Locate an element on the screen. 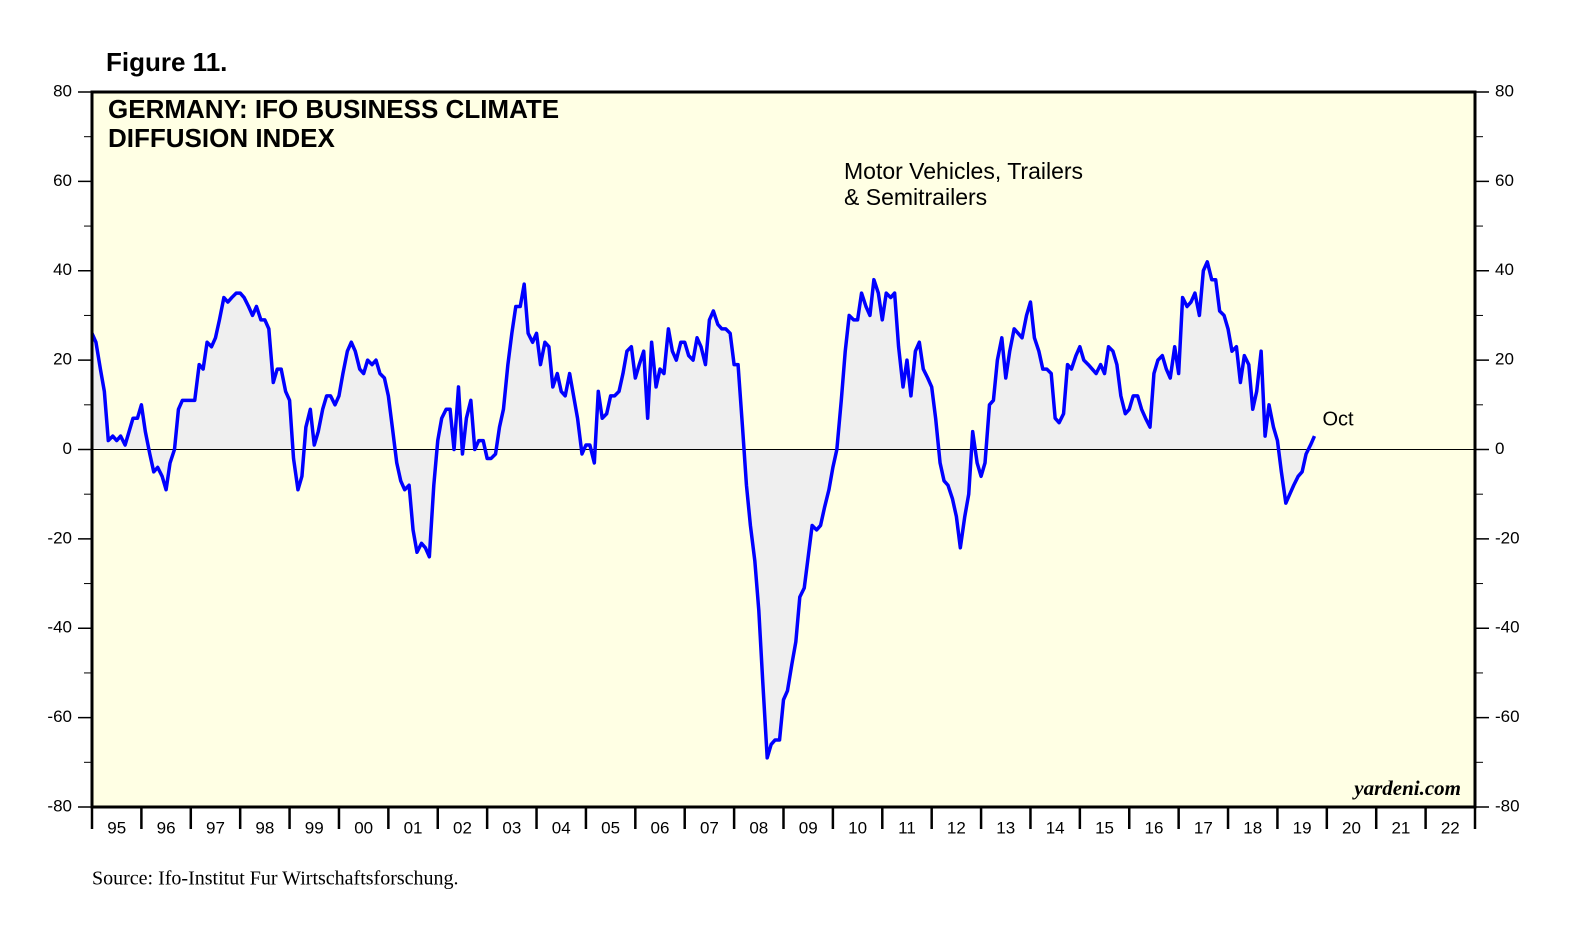  x-tick-label: 13 is located at coordinates (1005, 827).